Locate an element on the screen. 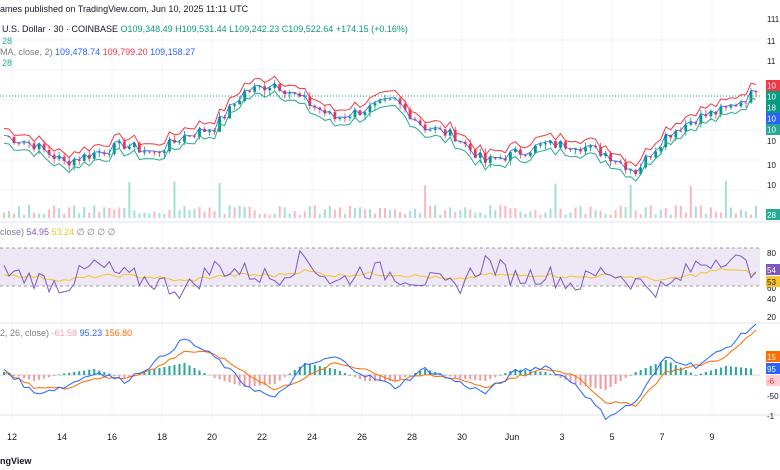 The width and height of the screenshot is (780, 470). ma-legend-label: MA, close, 2) is located at coordinates (26, 52).